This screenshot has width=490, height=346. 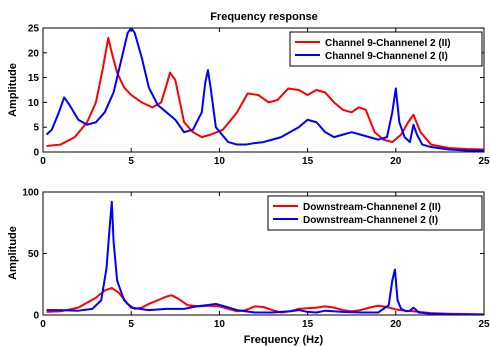 I want to click on x-axis-label: Frequency (Hz), so click(x=284, y=340).